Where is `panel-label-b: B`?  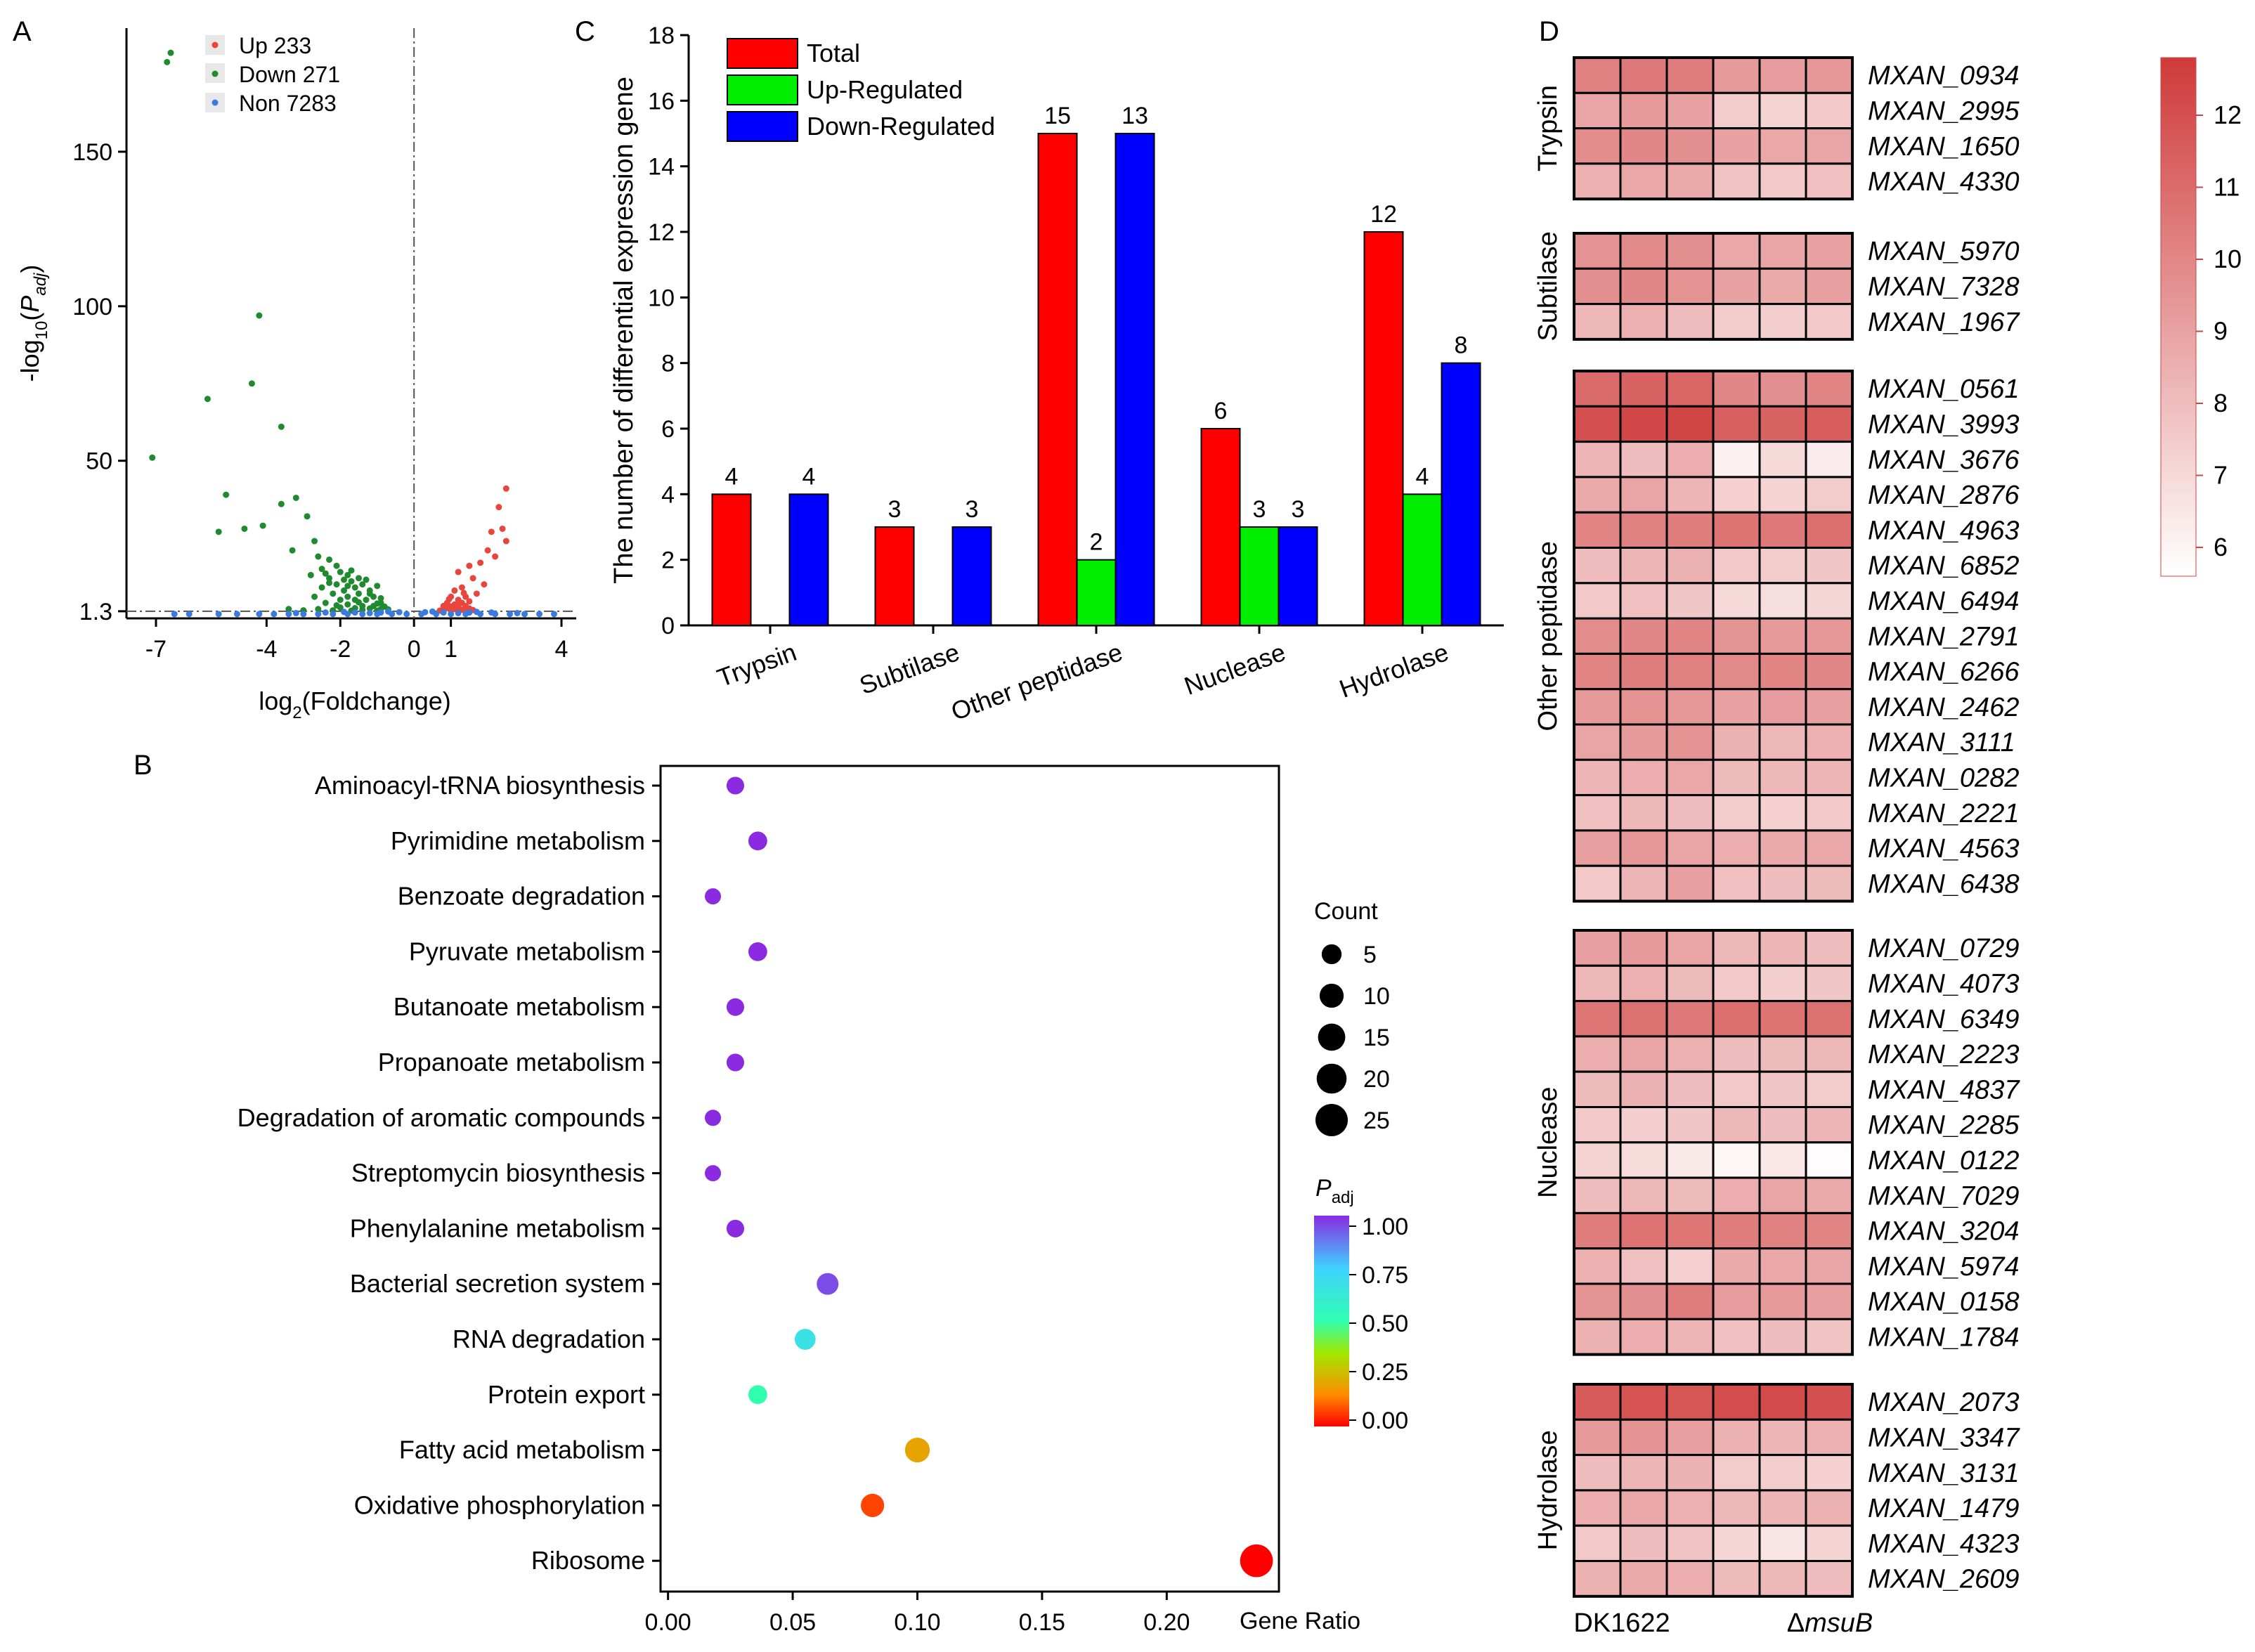
panel-label-b: B is located at coordinates (143, 765).